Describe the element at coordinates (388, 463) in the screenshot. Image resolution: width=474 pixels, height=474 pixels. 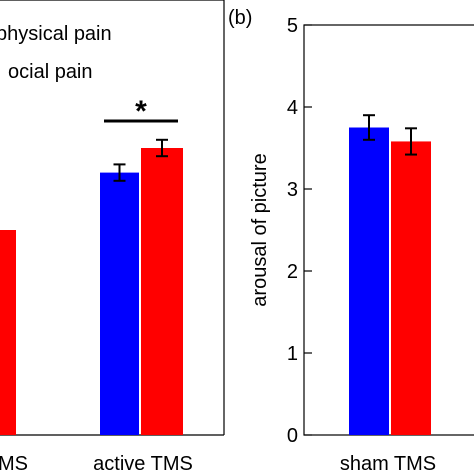
I see `category-label-sham: sham TMS` at that location.